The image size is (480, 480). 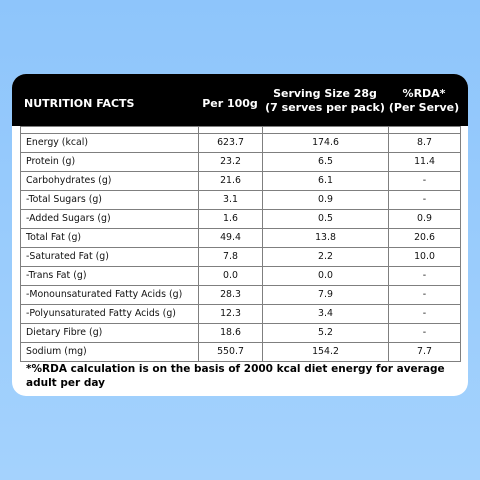 What do you see at coordinates (230, 181) in the screenshot?
I see `cell-per100: 21.6` at bounding box center [230, 181].